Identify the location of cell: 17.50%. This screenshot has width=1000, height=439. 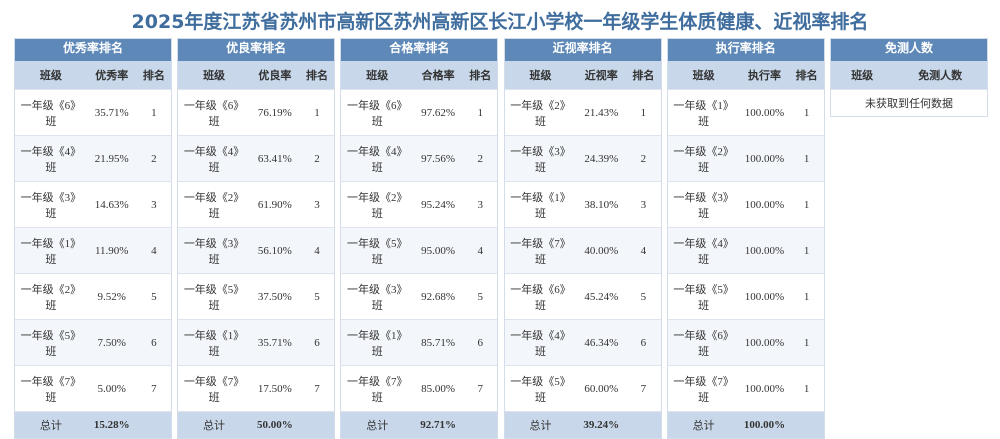
(274, 388).